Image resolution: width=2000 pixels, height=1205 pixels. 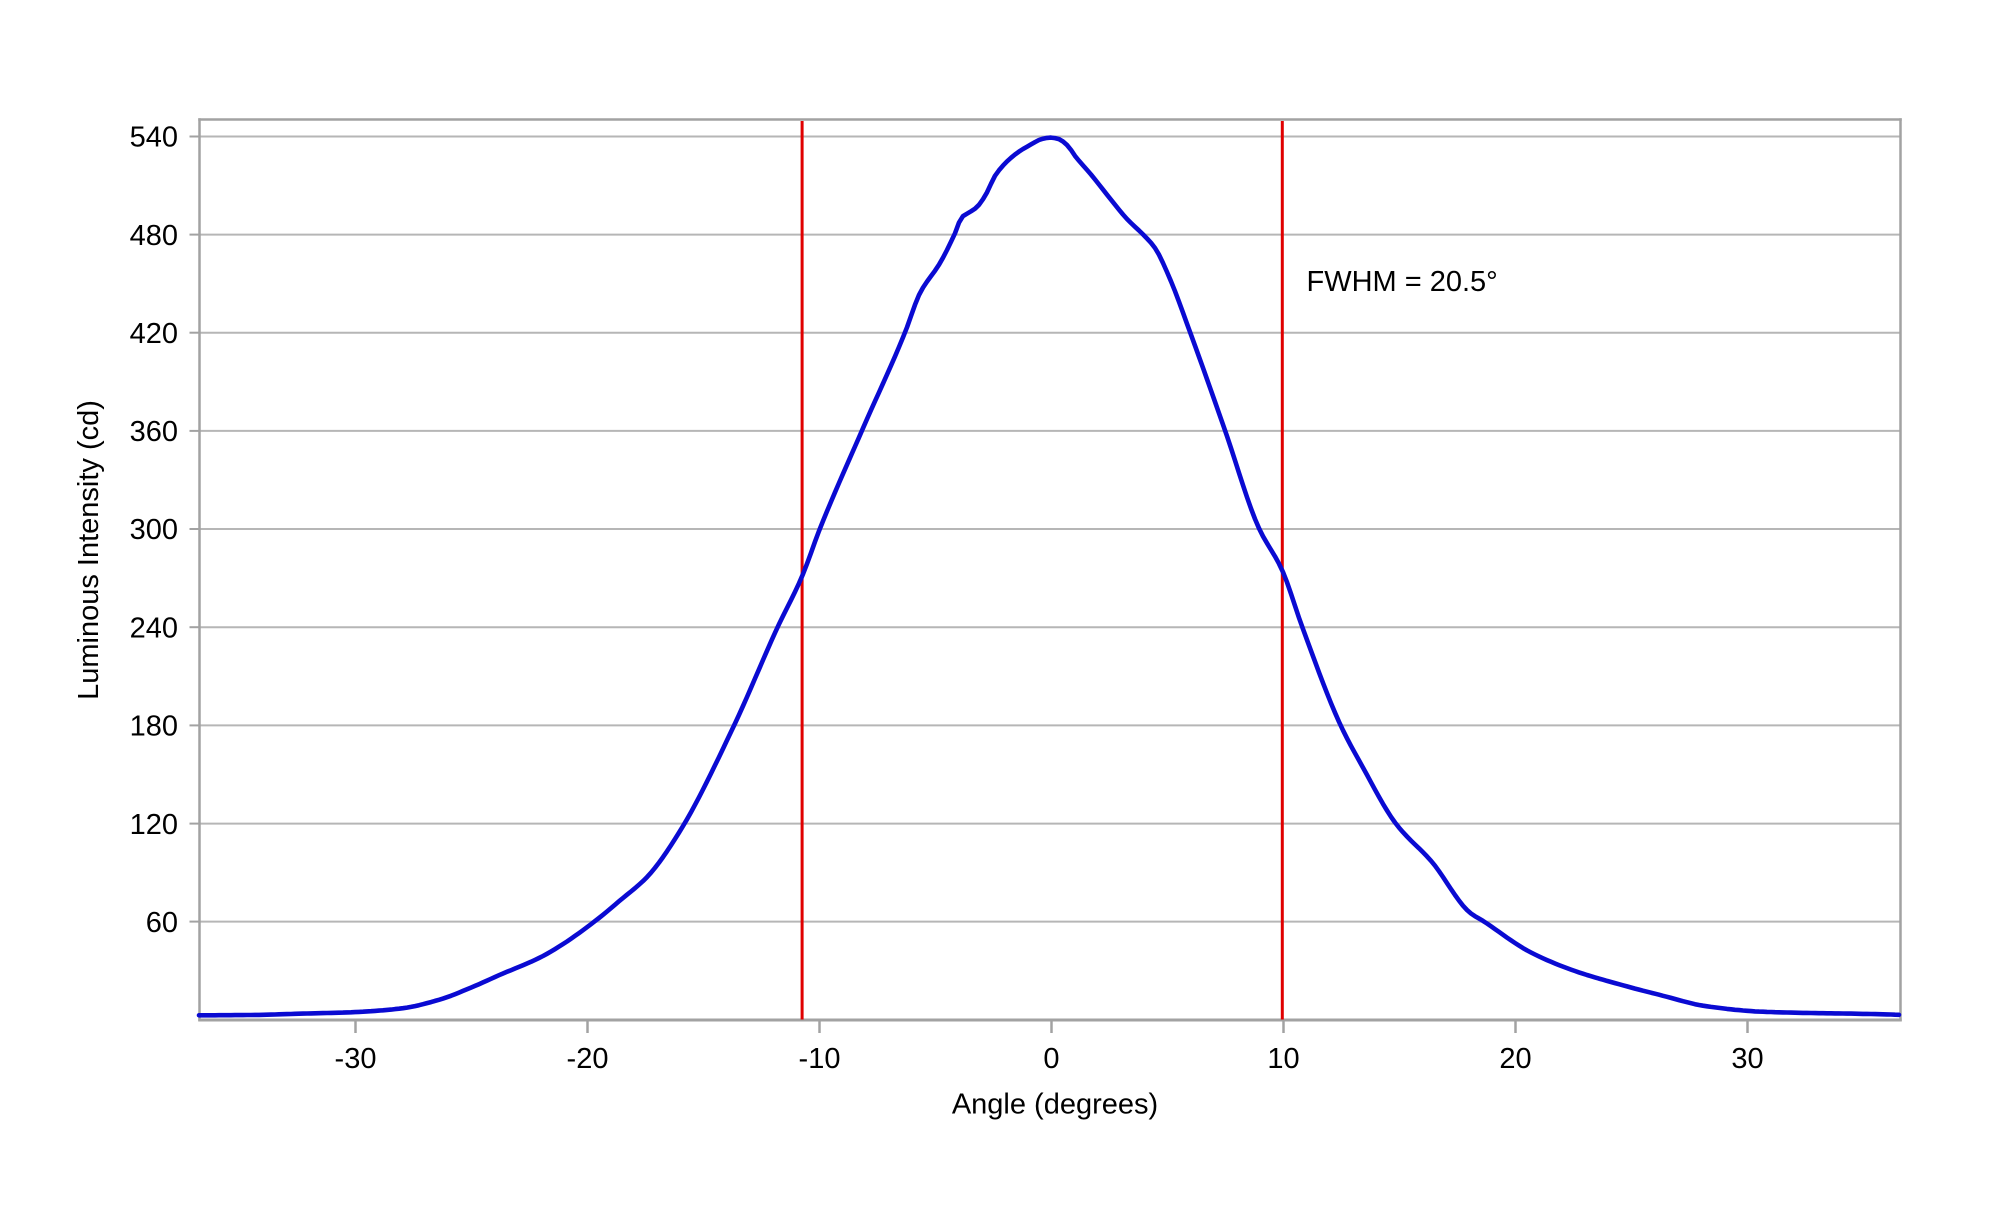 I want to click on svg-text: Angle (degrees), so click(x=1055, y=1105).